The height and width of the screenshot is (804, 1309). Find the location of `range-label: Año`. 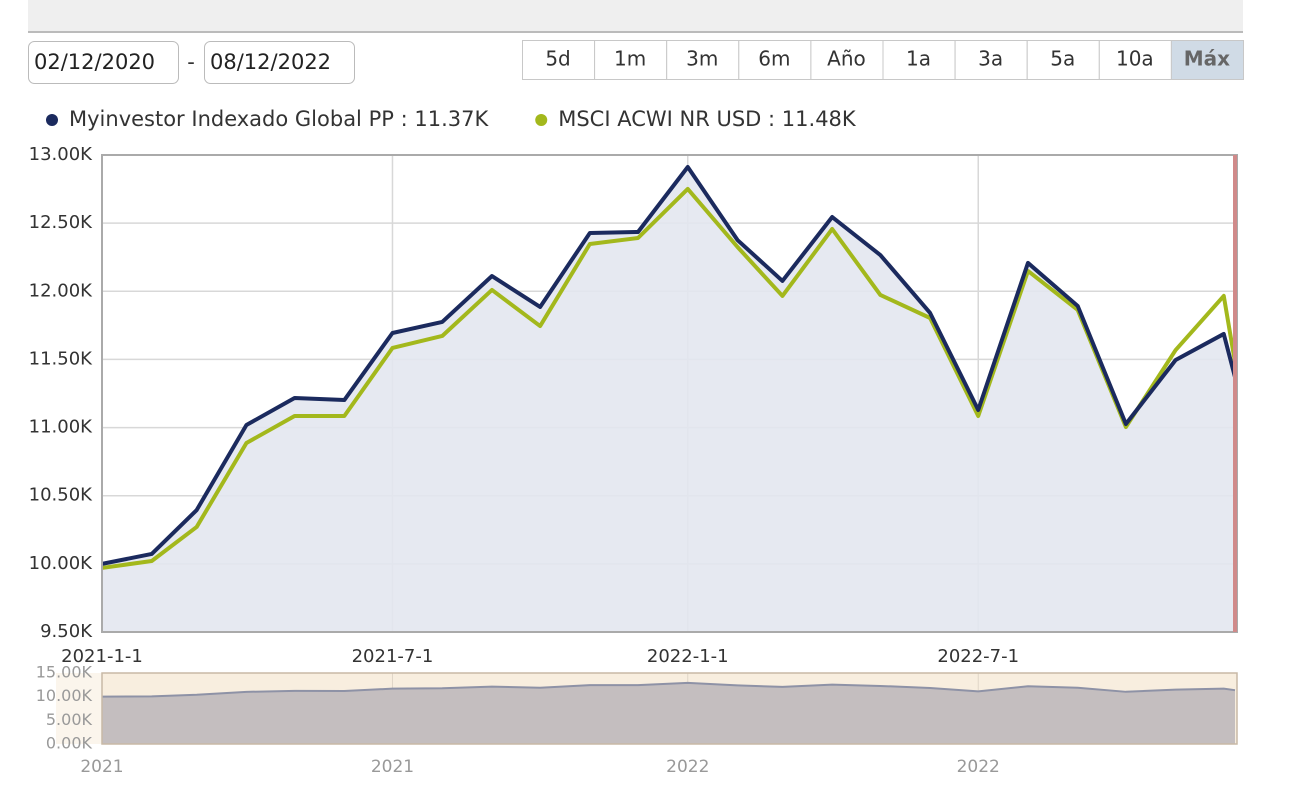

range-label: Año is located at coordinates (846, 59).